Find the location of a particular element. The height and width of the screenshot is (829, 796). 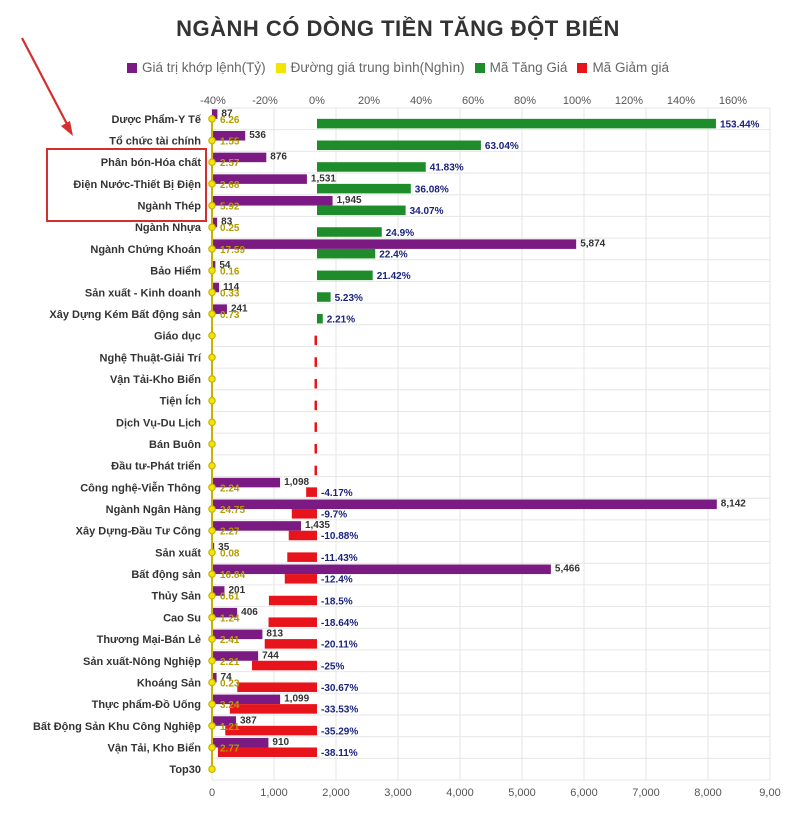

avg-label-24: 2.41 is located at coordinates (230, 640).